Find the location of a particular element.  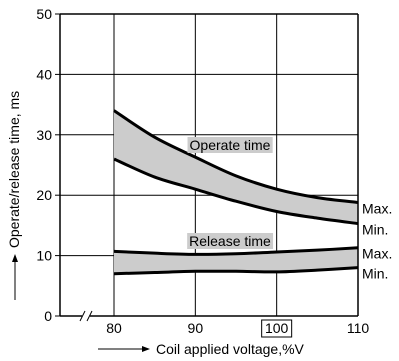

y-tick-label: 20 is located at coordinates (44, 195).